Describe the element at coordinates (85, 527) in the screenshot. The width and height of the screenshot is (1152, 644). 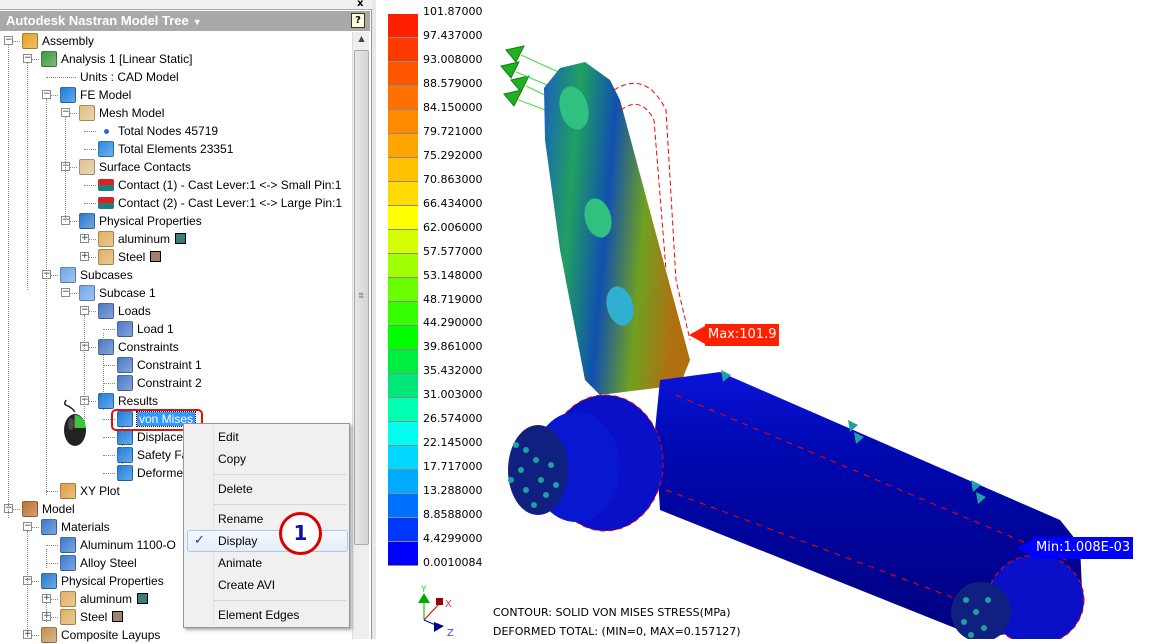
I see `tree-item: Materials` at that location.